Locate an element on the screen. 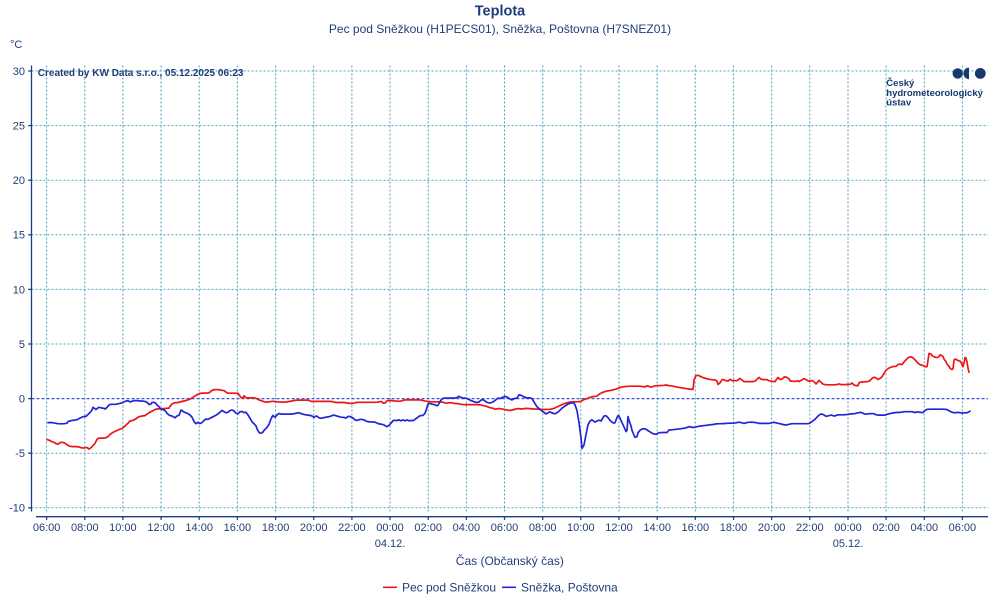  svg-text: ústav is located at coordinates (899, 103).